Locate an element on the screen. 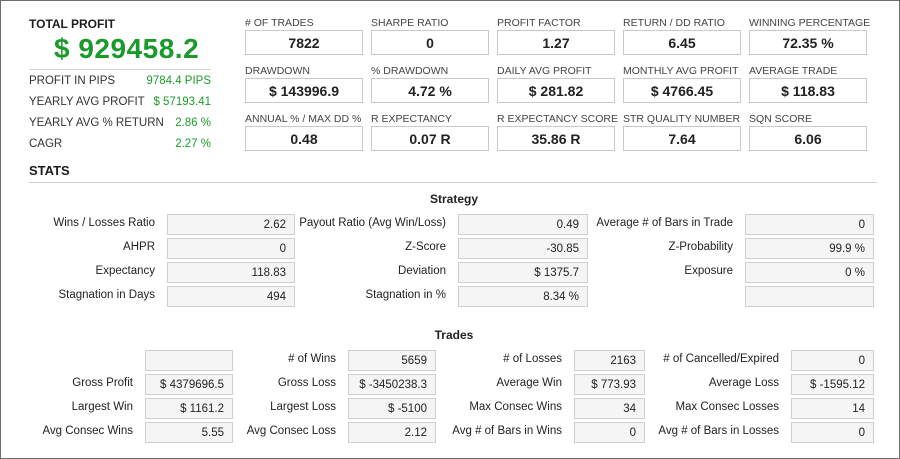 This screenshot has width=900, height=459. stats-divider is located at coordinates (453, 182).